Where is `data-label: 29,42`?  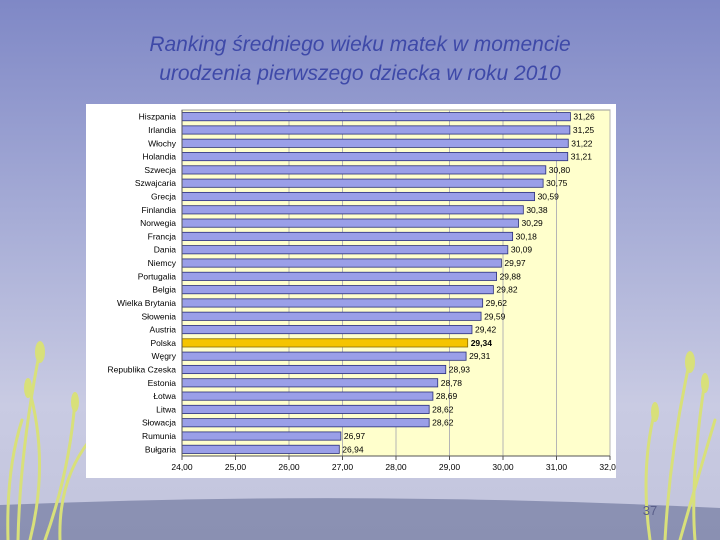
data-label: 29,42 is located at coordinates (486, 330).